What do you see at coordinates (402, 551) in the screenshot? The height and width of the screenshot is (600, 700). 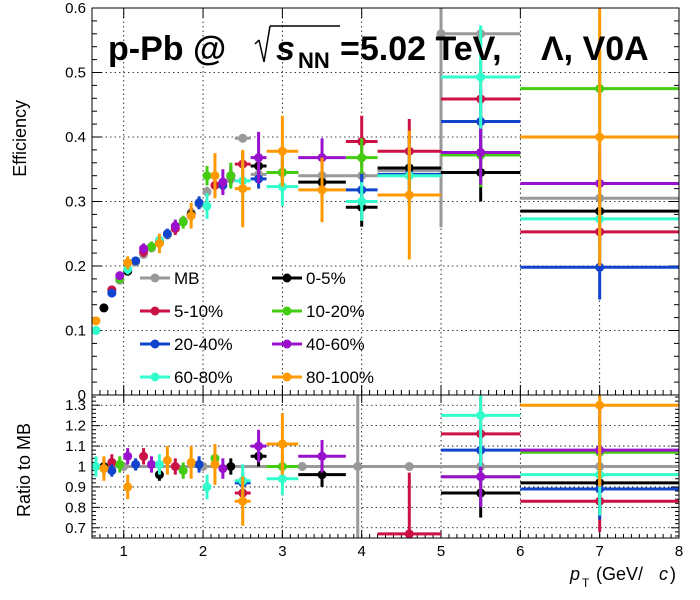 I see `ratio-xtick-labels: 1 2 3 4 5 6 7 8` at bounding box center [402, 551].